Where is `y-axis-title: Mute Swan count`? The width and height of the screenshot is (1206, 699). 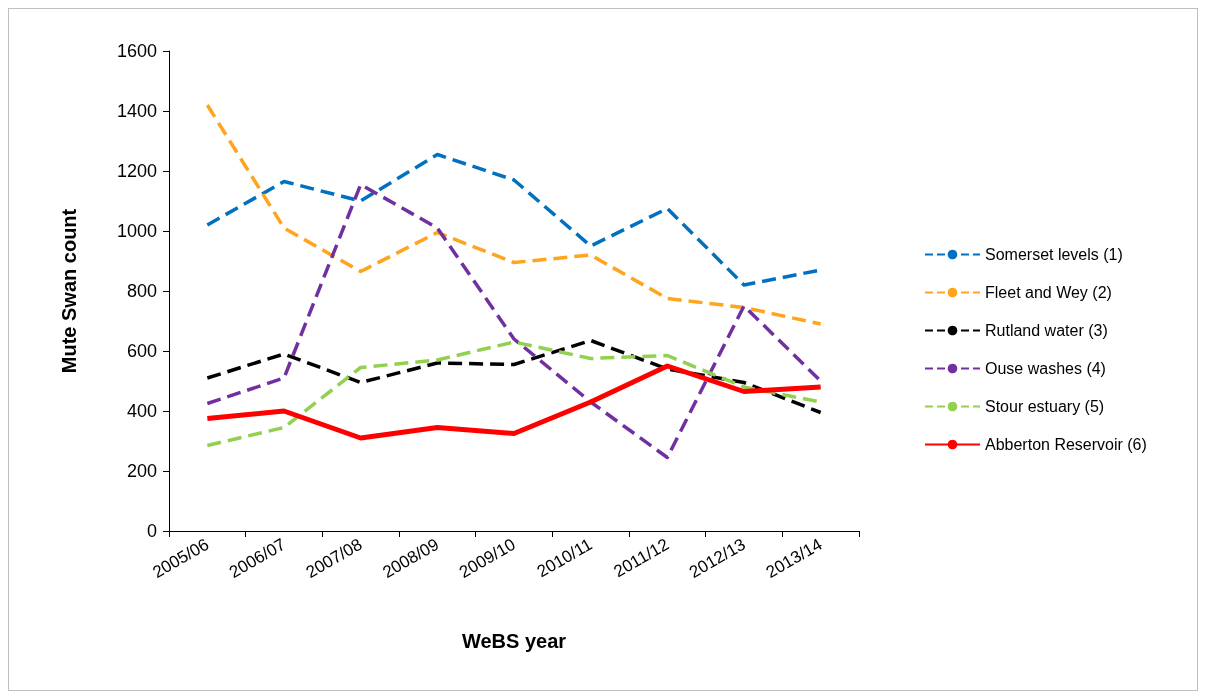 y-axis-title: Mute Swan count is located at coordinates (69, 291).